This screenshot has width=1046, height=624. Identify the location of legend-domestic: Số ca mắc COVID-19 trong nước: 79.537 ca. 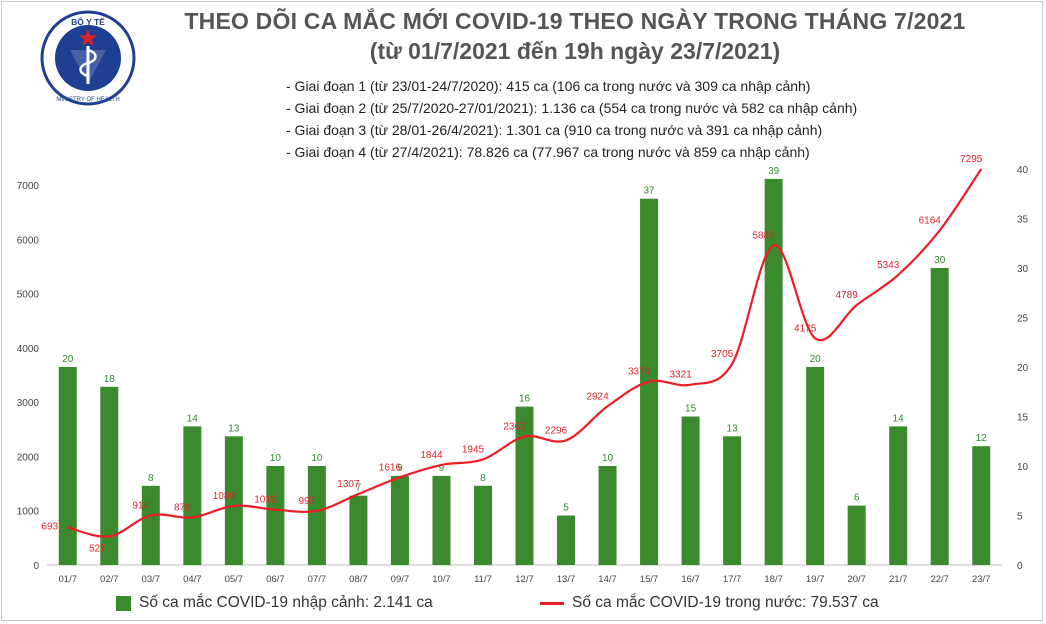
(709, 603).